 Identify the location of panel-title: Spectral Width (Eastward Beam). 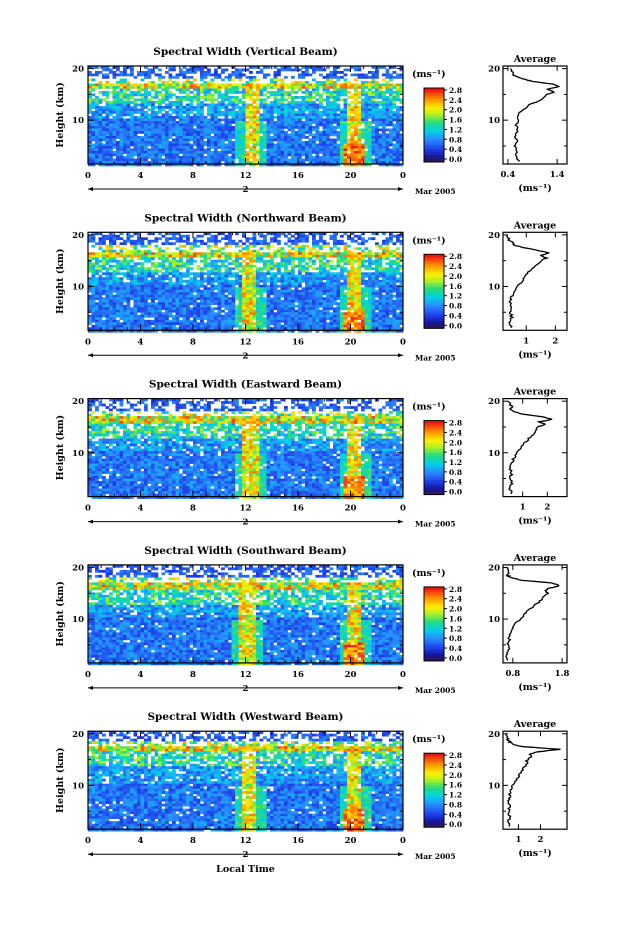
(245, 385).